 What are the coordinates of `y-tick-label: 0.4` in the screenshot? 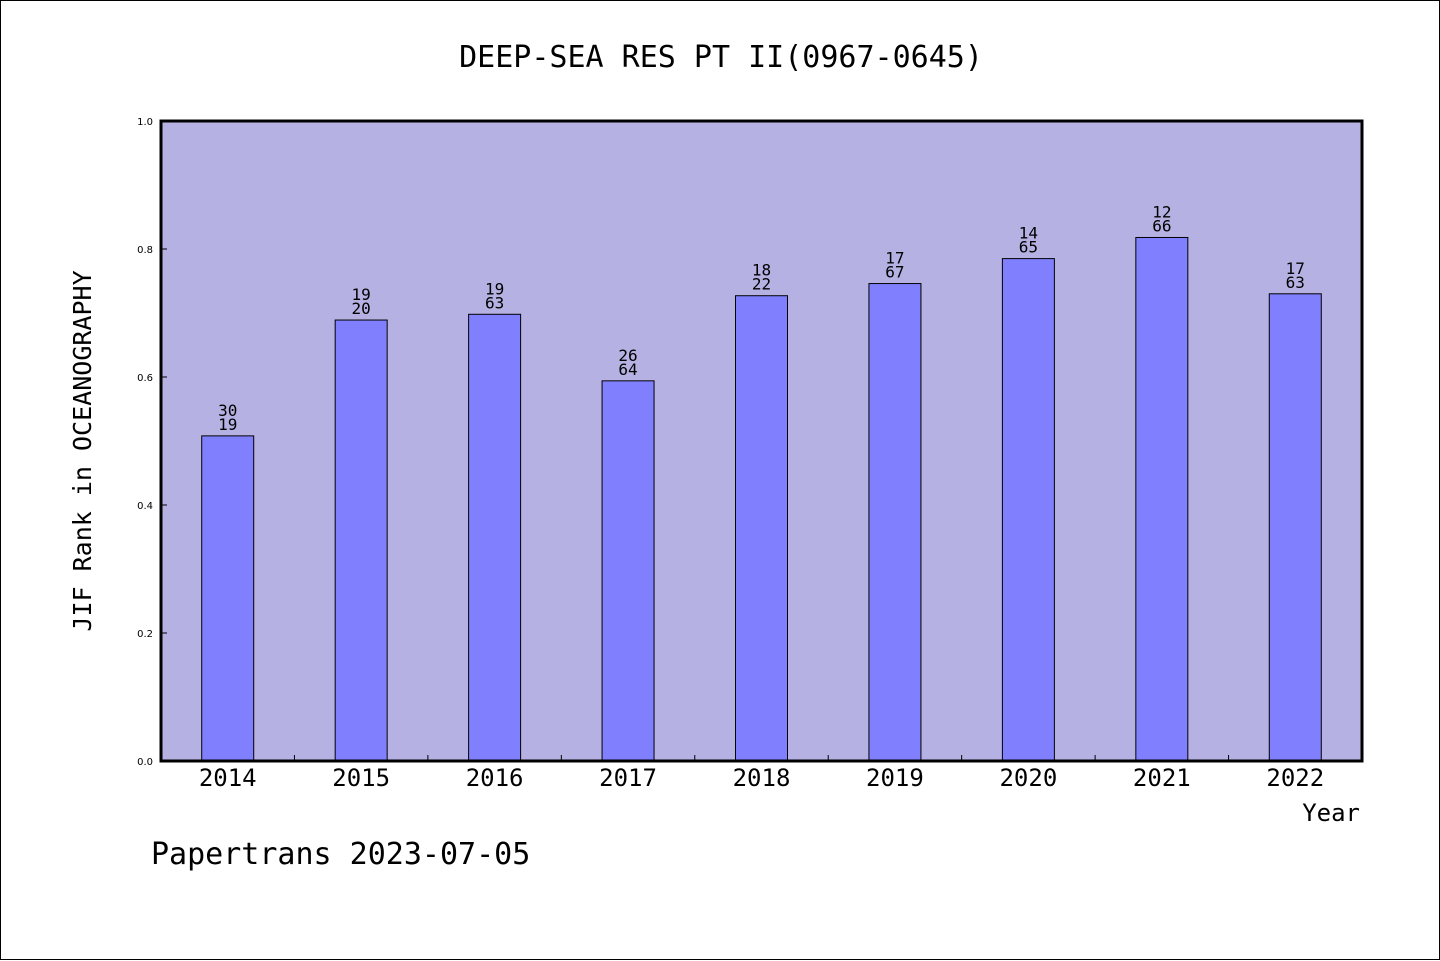 It's located at (145, 506).